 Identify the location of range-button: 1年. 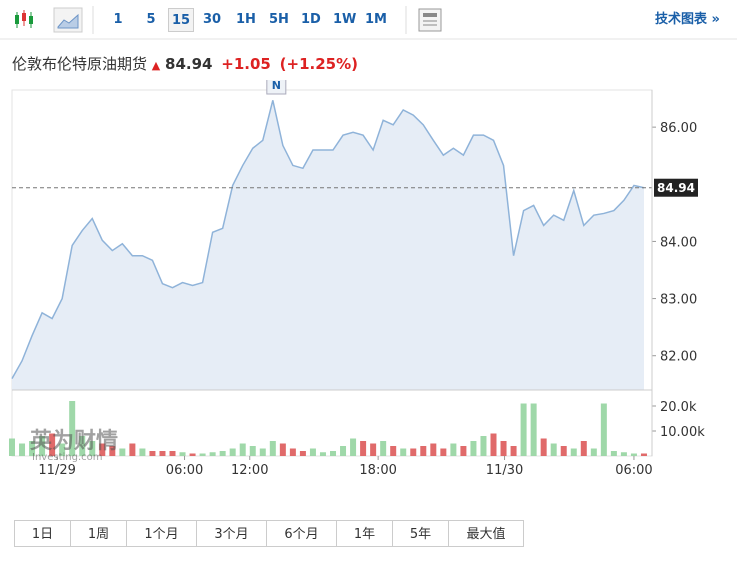
(364, 533).